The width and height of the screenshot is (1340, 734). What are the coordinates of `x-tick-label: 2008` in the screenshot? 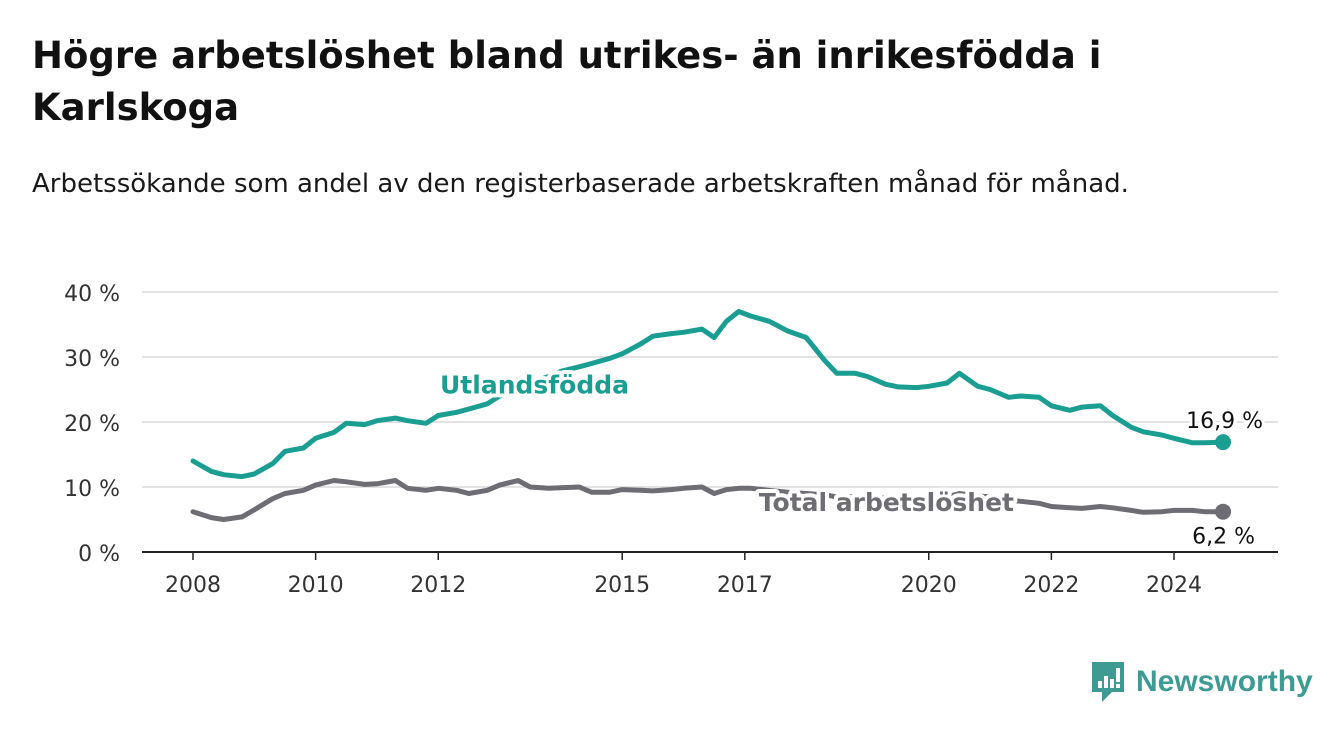 It's located at (193, 585).